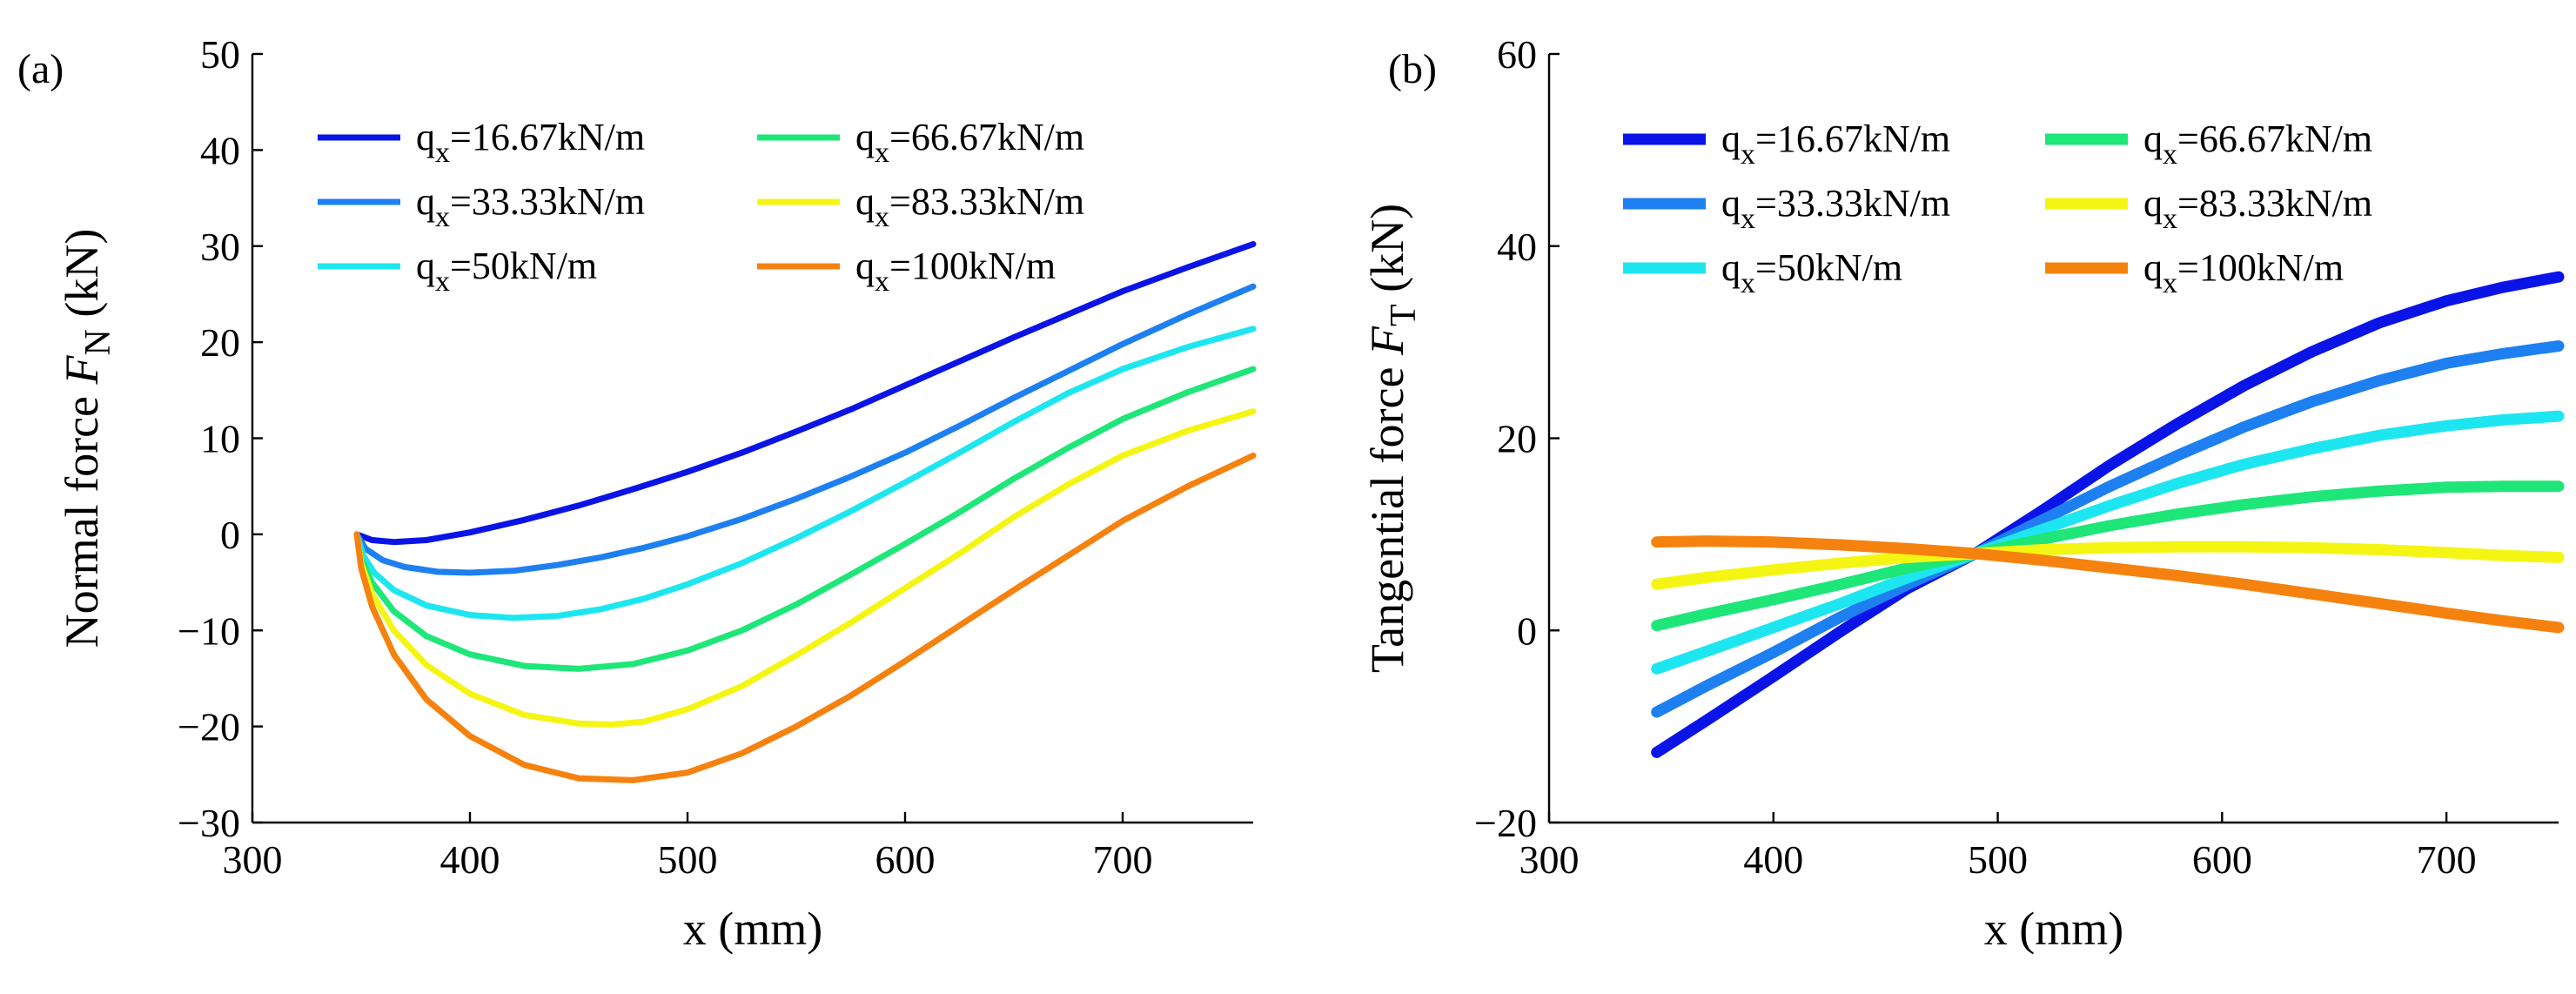 This screenshot has width=2576, height=994. Describe the element at coordinates (82, 516) in the screenshot. I see `y-axis-label-text: Normal force` at that location.